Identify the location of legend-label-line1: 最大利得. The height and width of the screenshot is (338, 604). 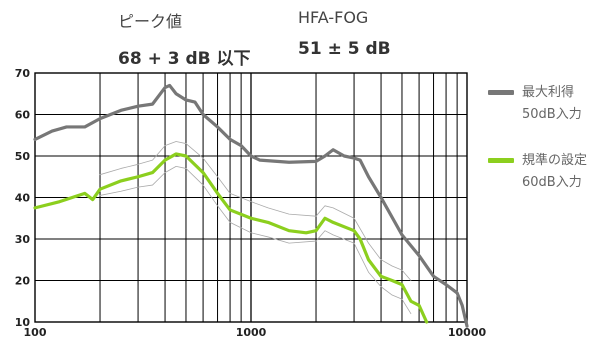
(548, 92).